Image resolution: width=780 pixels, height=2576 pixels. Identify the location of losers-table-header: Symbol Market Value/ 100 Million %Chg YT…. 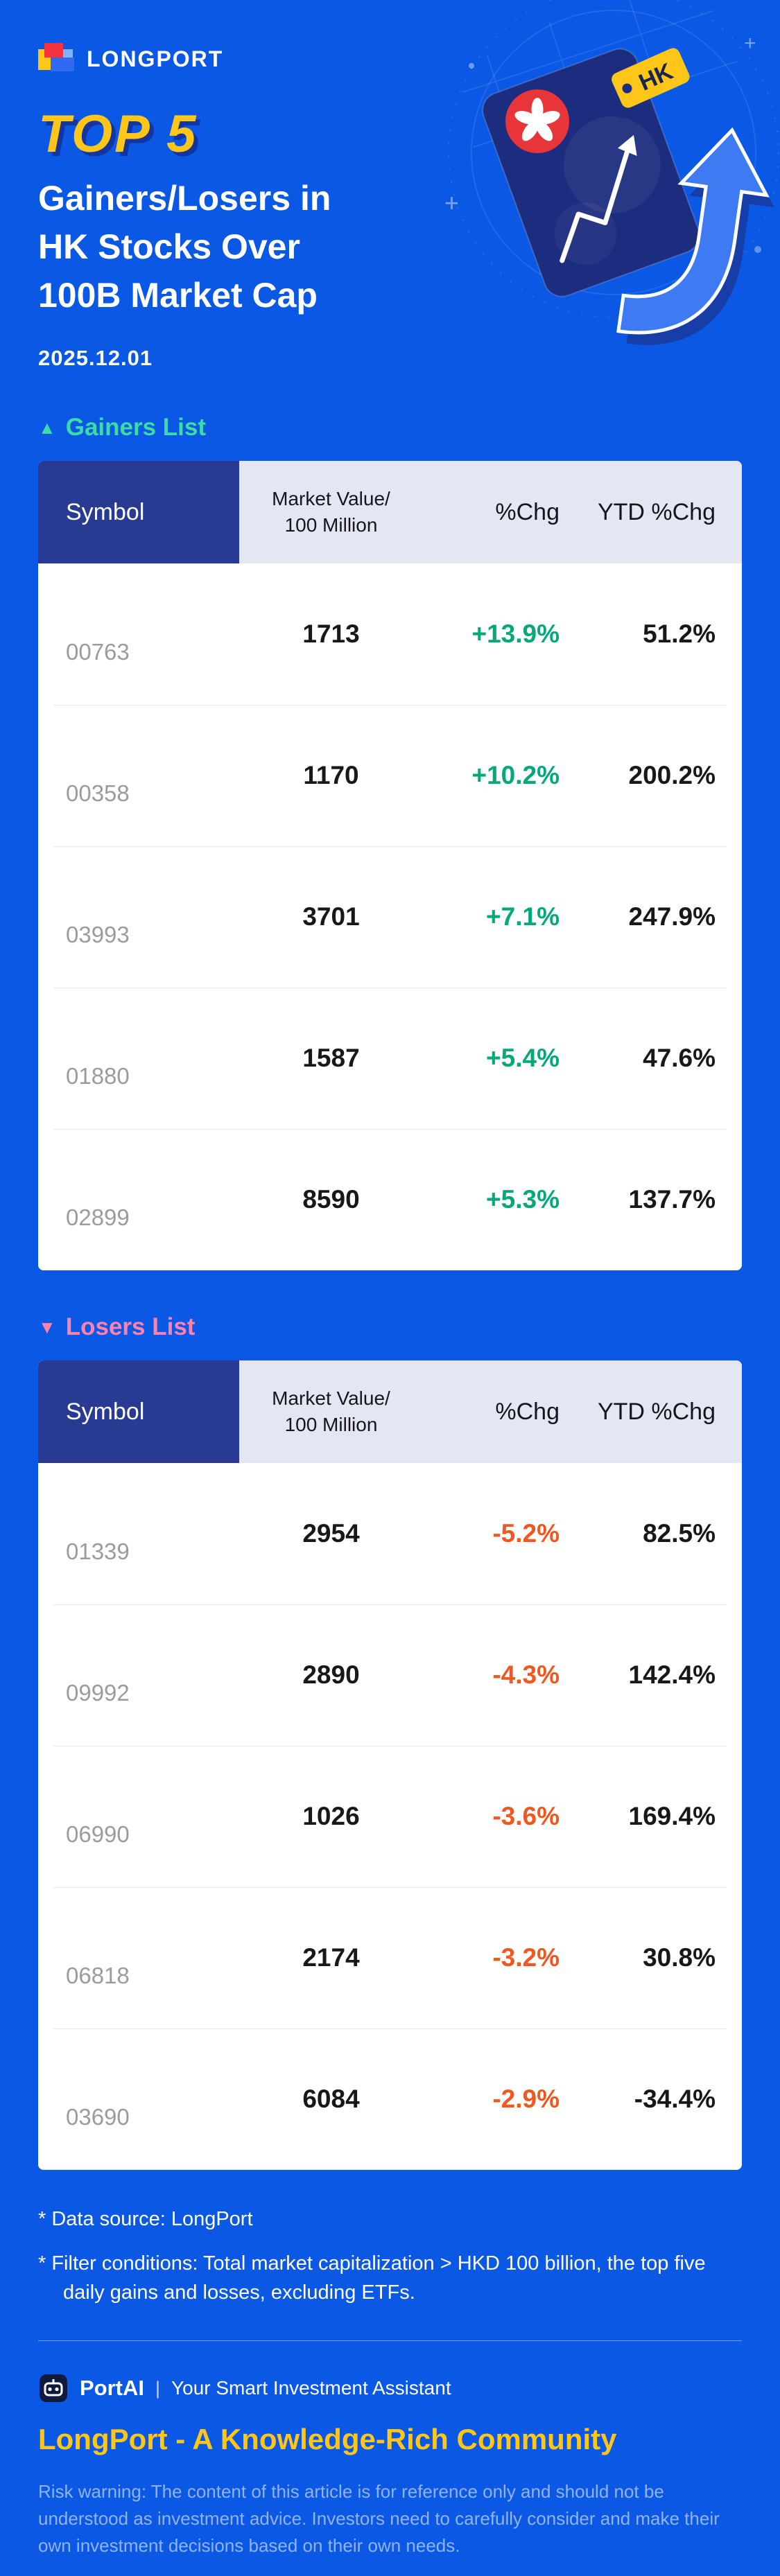
(390, 1411).